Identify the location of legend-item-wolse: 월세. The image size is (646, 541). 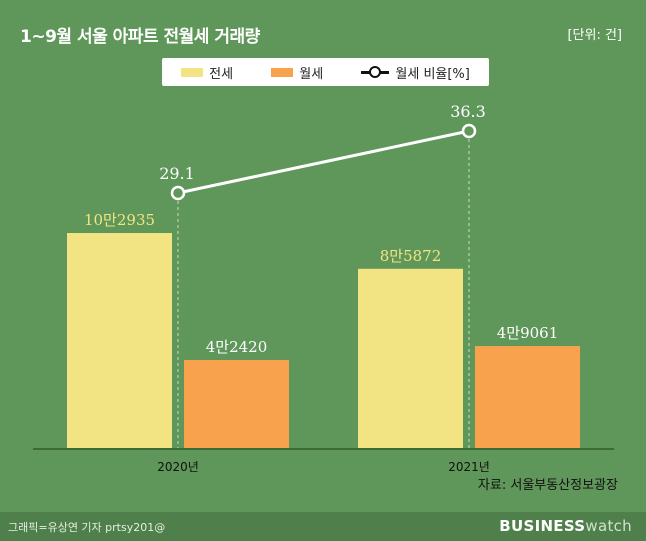
(297, 72).